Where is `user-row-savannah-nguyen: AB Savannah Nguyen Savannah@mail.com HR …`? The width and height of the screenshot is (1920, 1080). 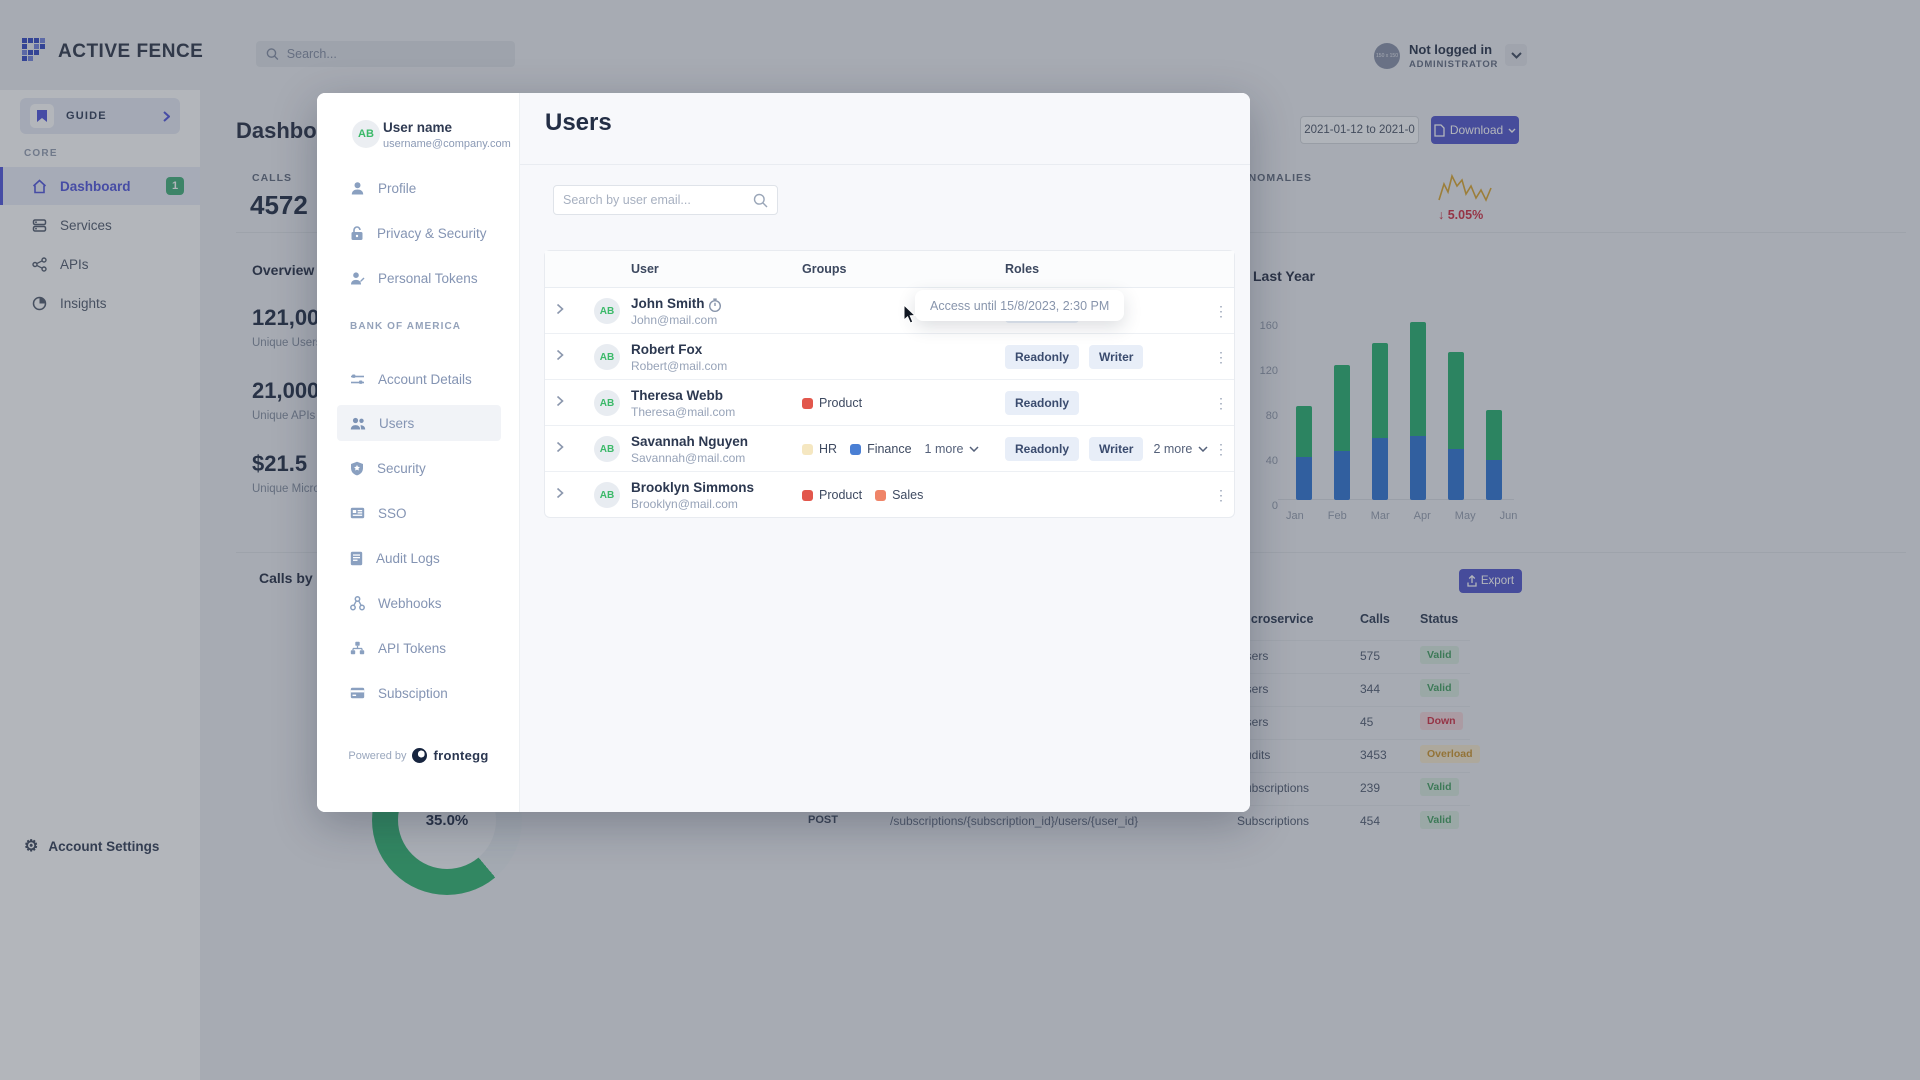 user-row-savannah-nguyen: AB Savannah Nguyen Savannah@mail.com HR … is located at coordinates (889, 449).